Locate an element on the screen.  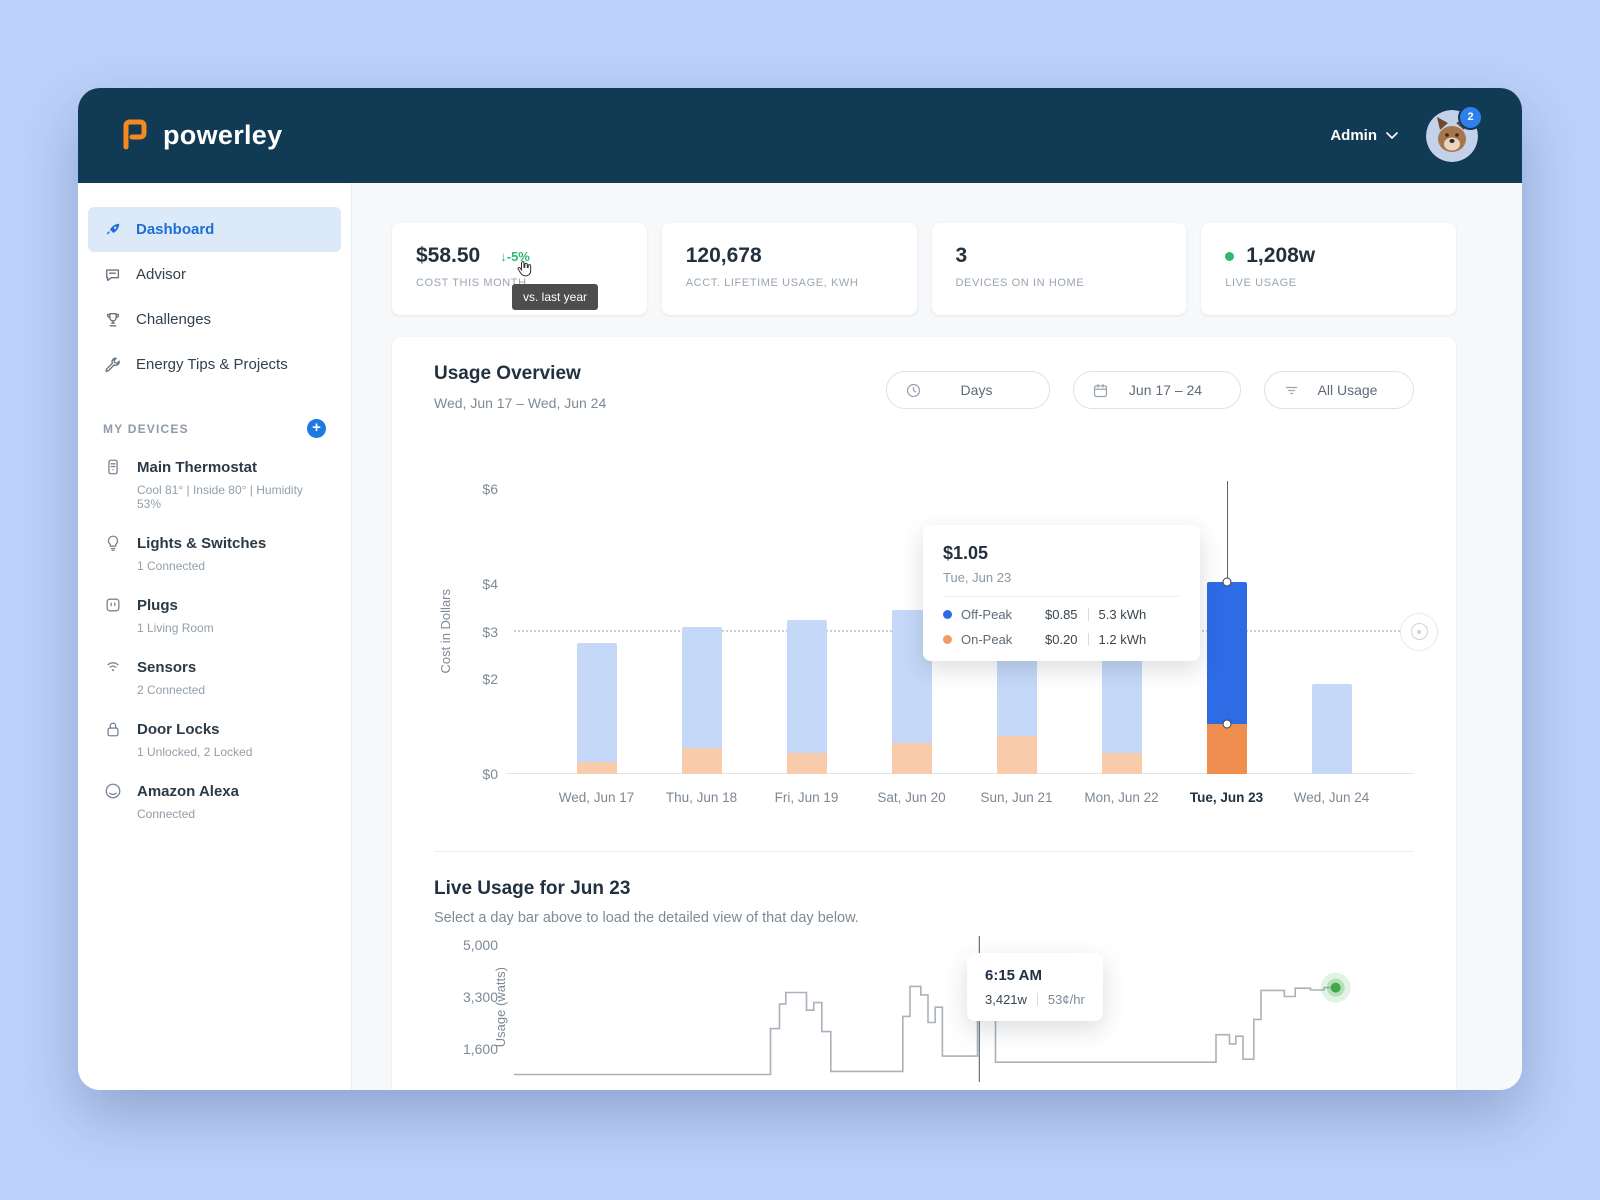
line-plot-area: 6:15 AM 3,421w 53¢/hr is located at coordinates (964, 1007).